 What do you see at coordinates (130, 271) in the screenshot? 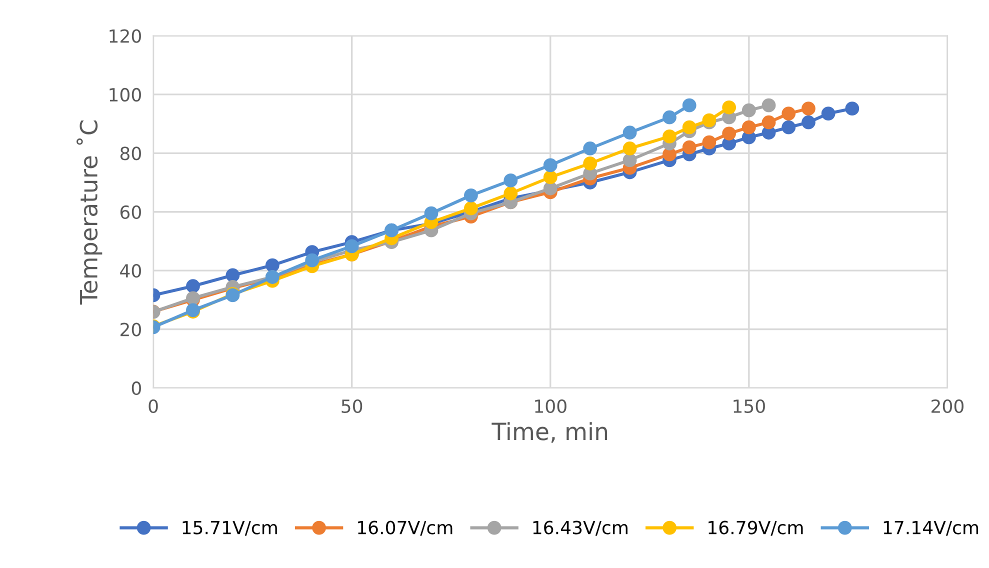
I see `y-tick-label: 40` at bounding box center [130, 271].